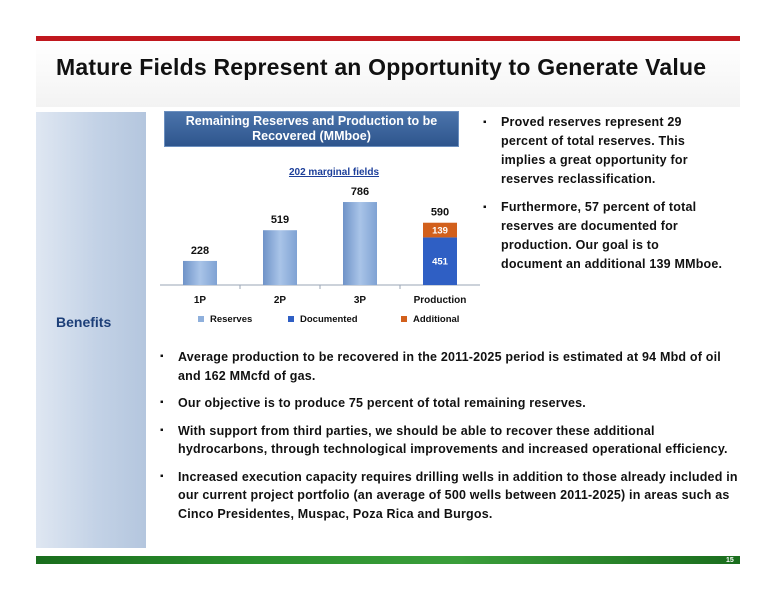 The image size is (776, 600). Describe the element at coordinates (231, 319) in the screenshot. I see `legend-label-reserves: Reserves` at that location.